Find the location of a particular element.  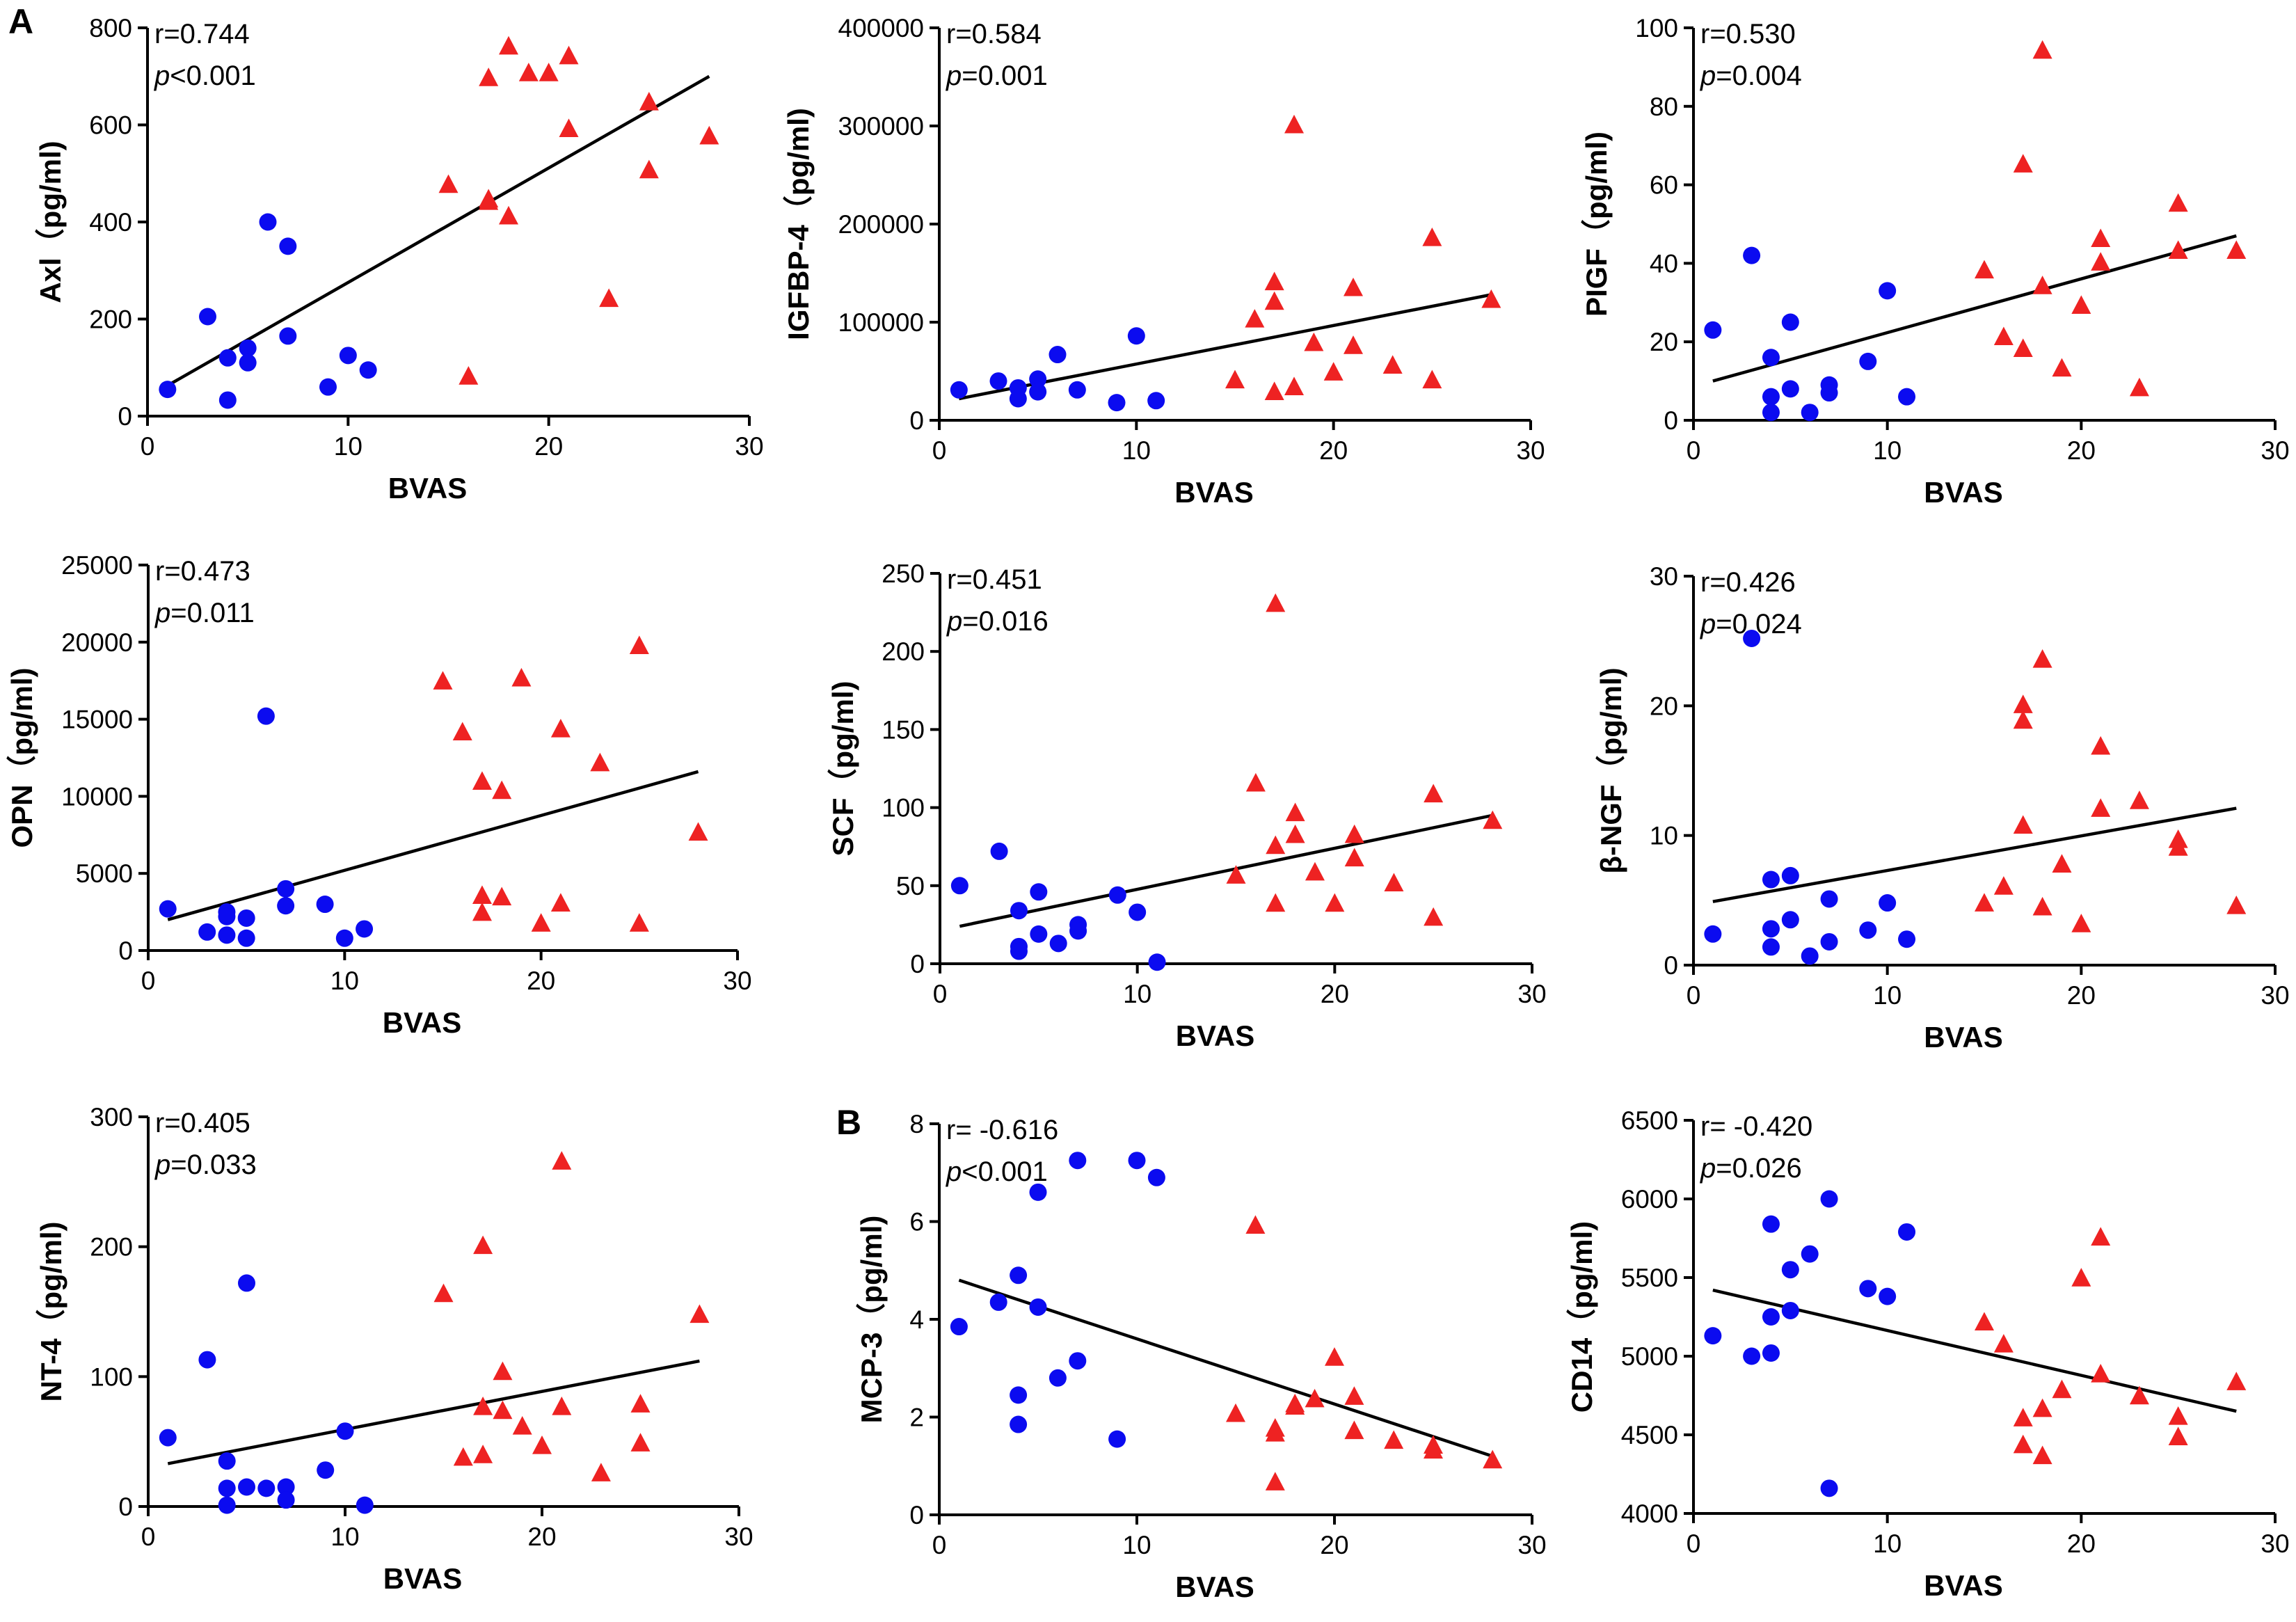

y-axis-label: CD14（pg/ml) is located at coordinates (1581, 1317).